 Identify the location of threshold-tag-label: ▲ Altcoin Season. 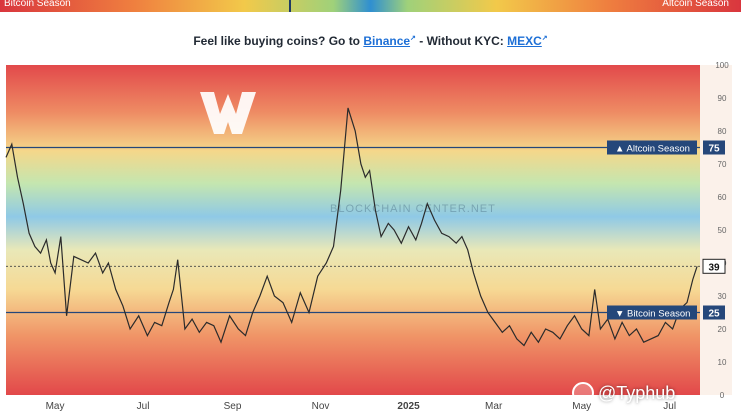
(652, 149).